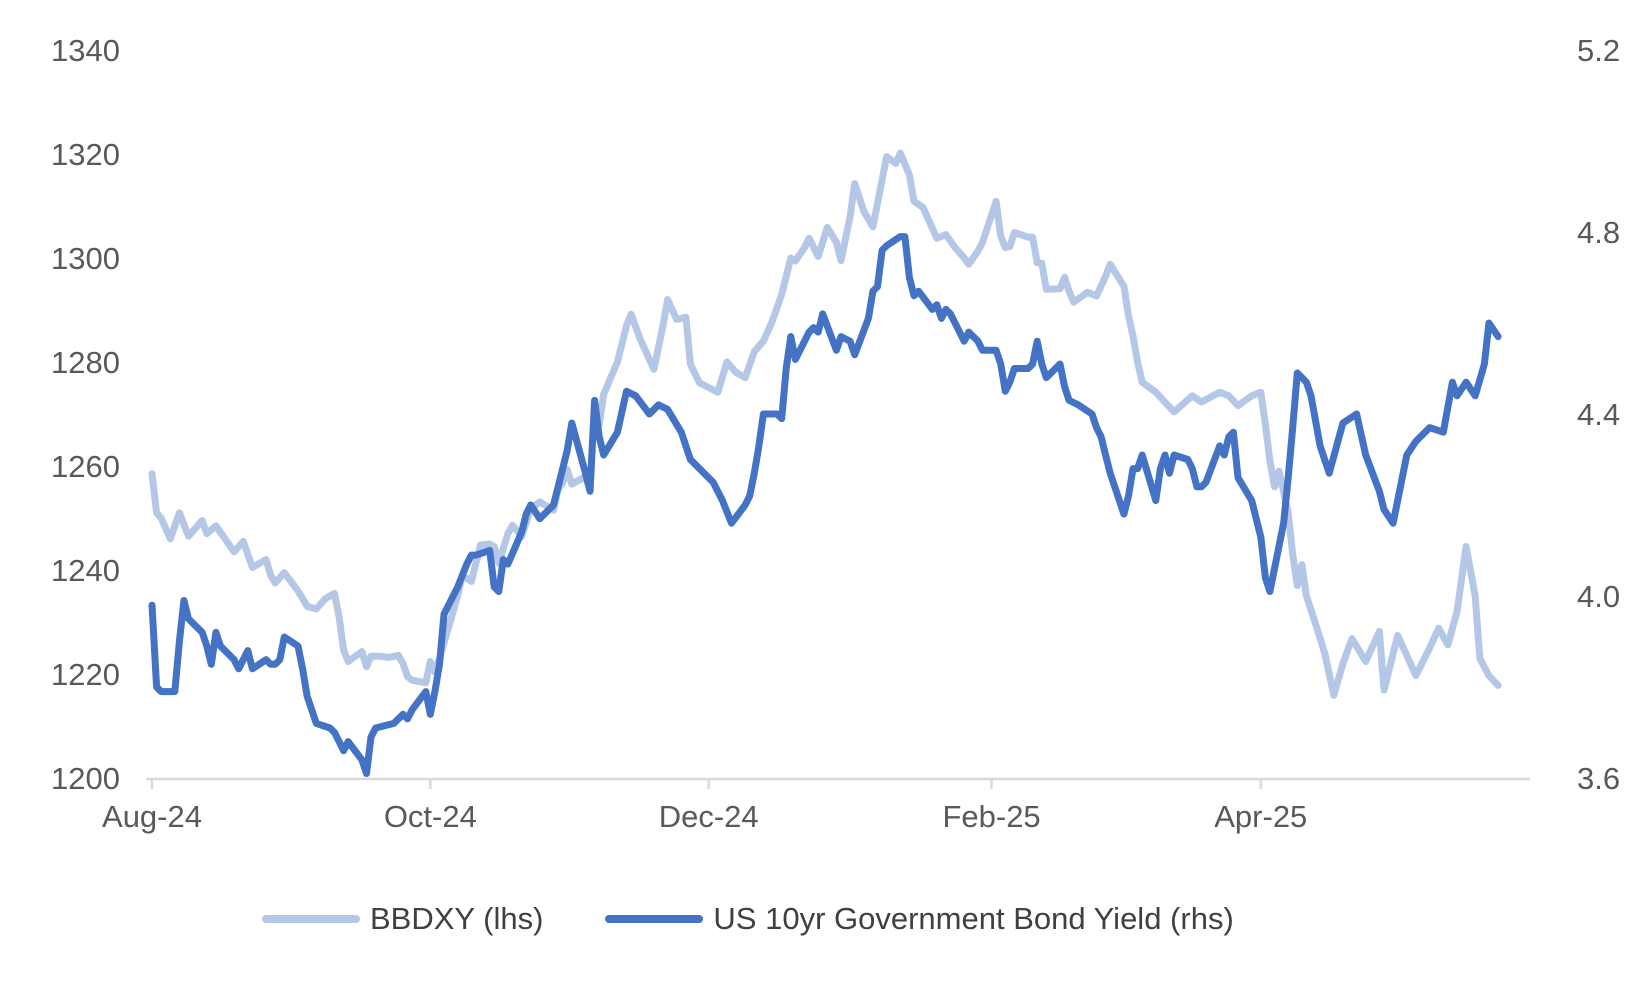 The height and width of the screenshot is (990, 1650). Describe the element at coordinates (457, 918) in the screenshot. I see `bbdxy-legend-label: BBDXY (lhs)` at that location.